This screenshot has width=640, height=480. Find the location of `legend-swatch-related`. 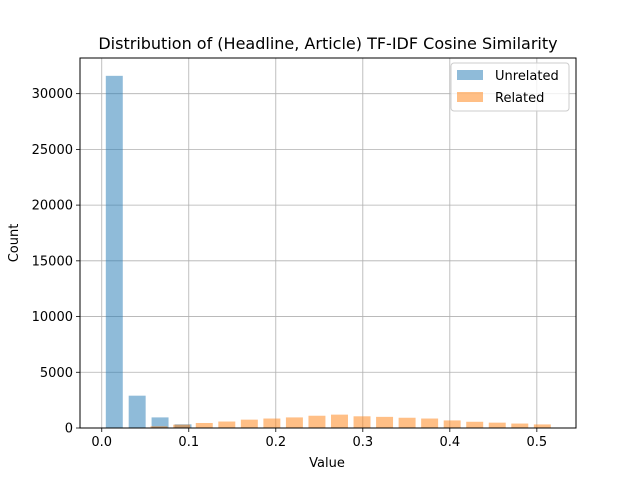

legend-swatch-related is located at coordinates (470, 97).